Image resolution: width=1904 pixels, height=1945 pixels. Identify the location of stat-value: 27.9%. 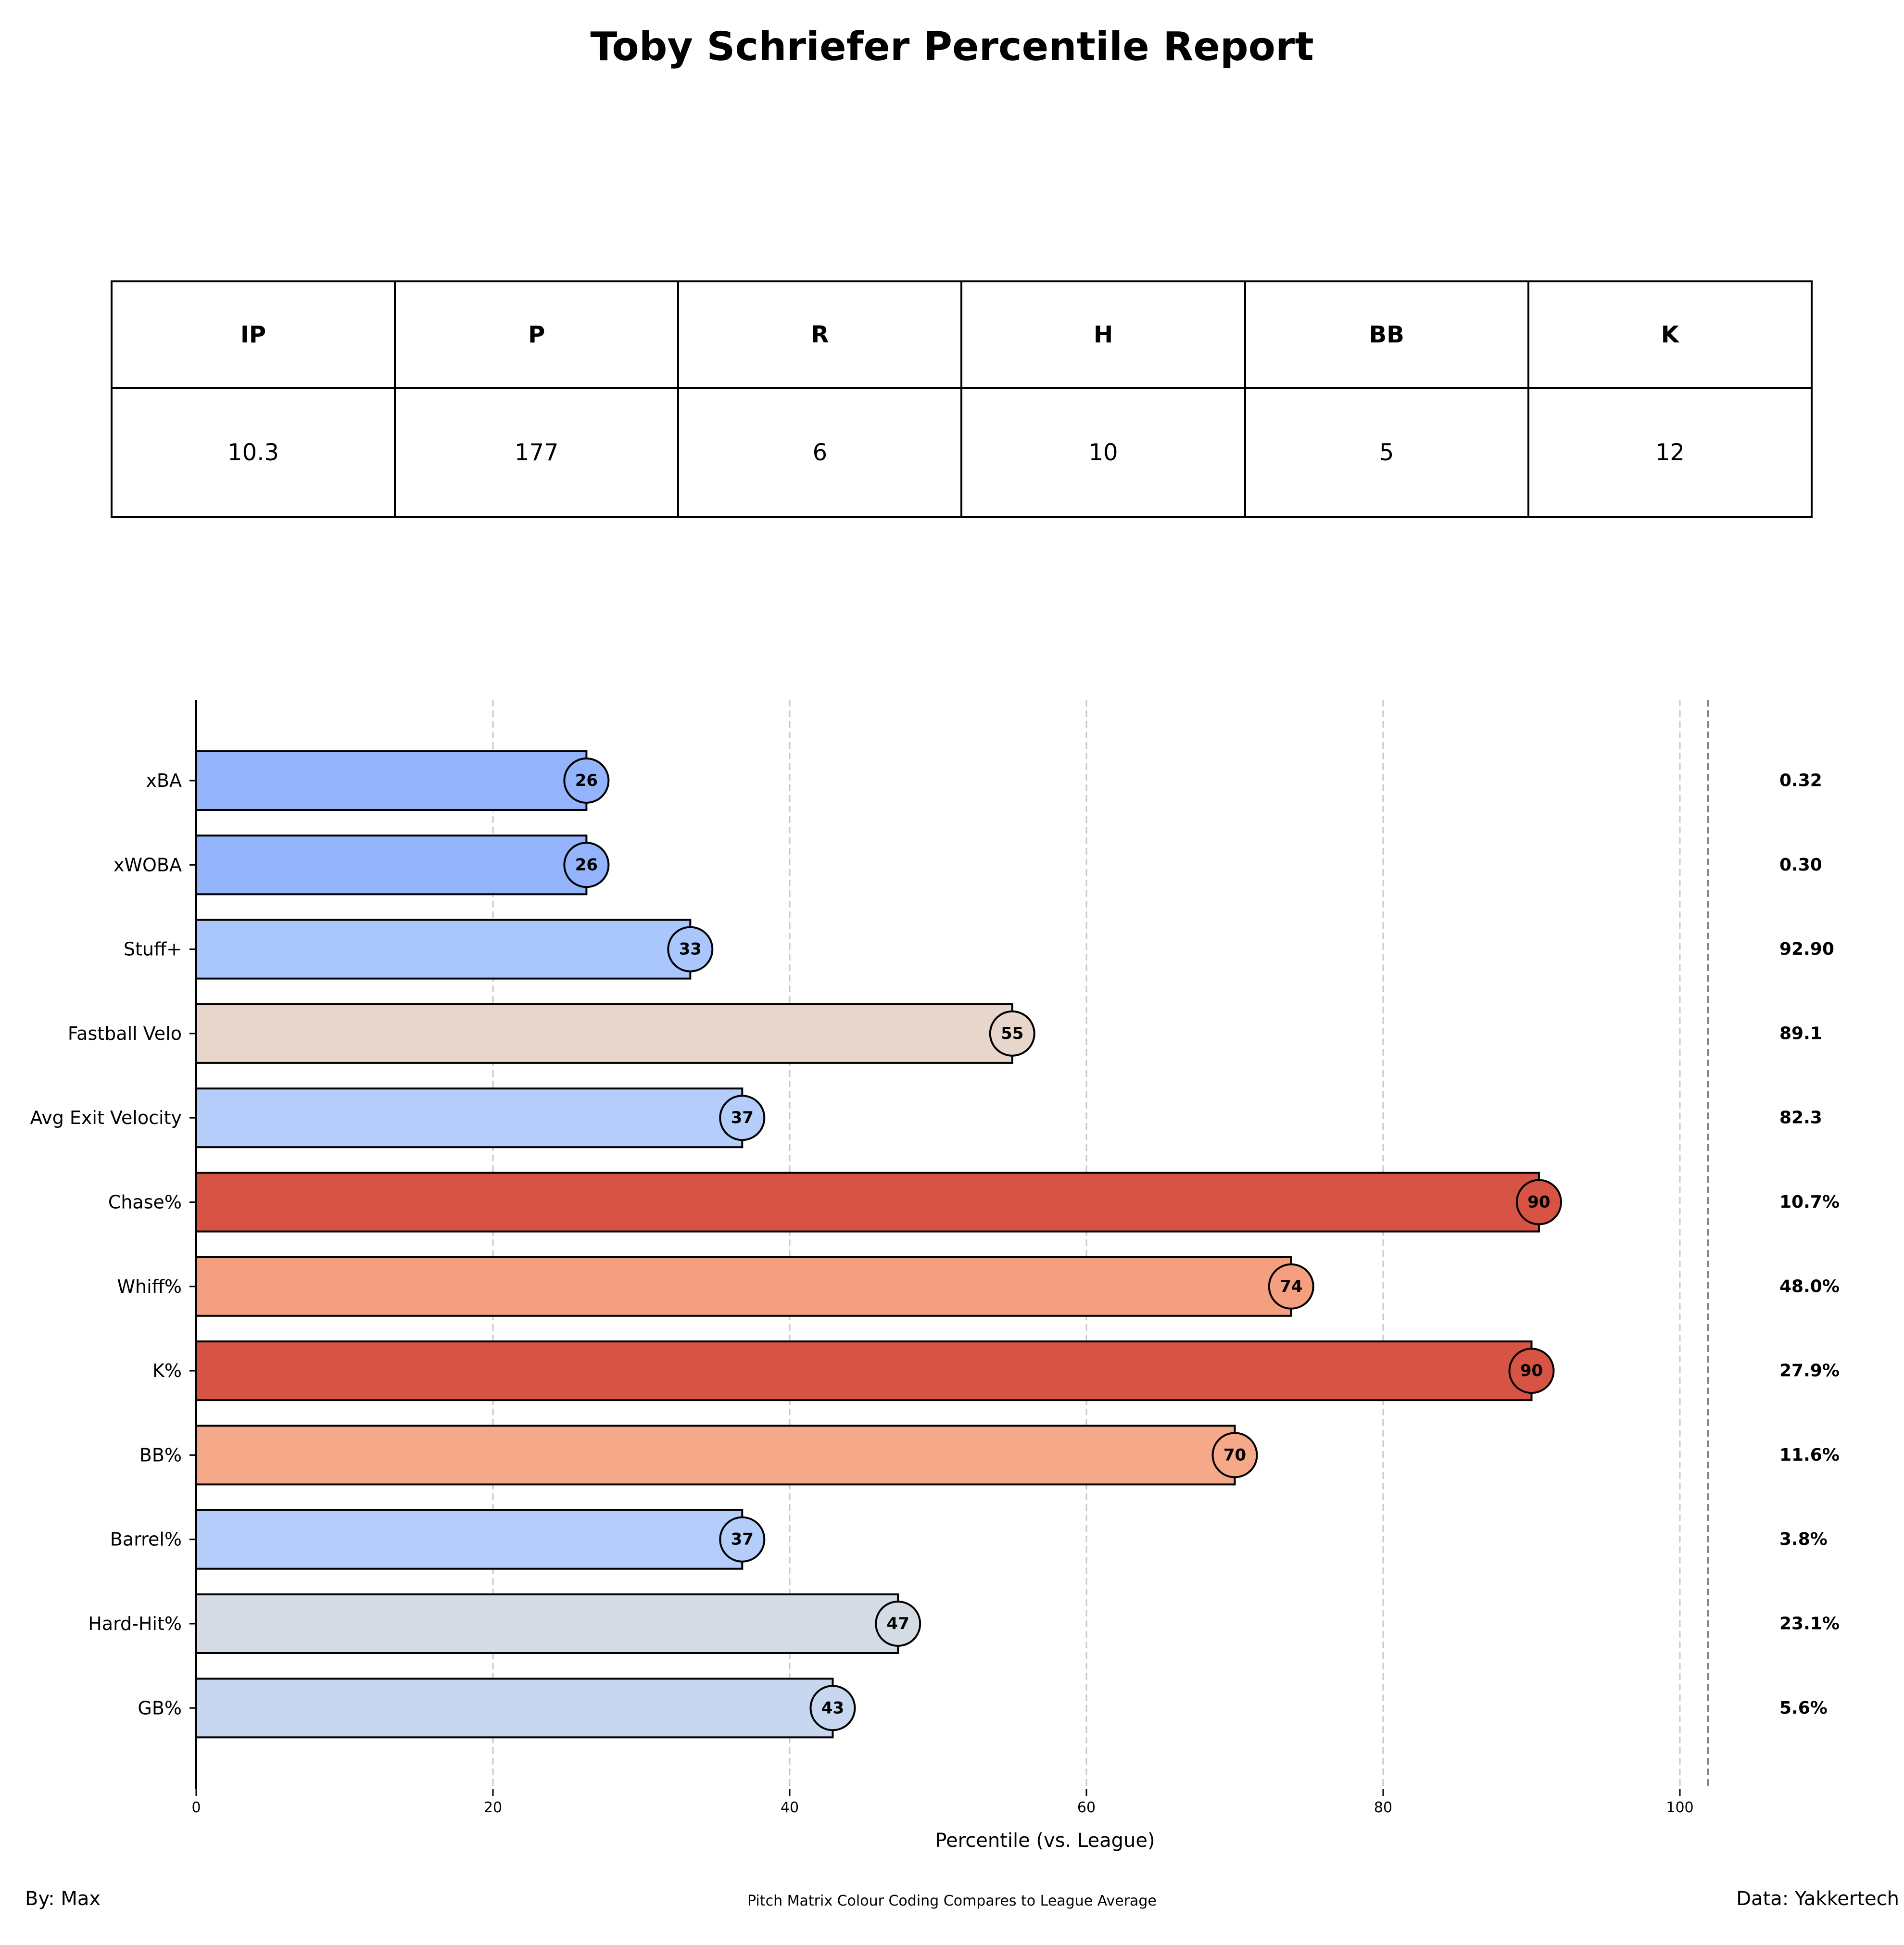
(1809, 1371).